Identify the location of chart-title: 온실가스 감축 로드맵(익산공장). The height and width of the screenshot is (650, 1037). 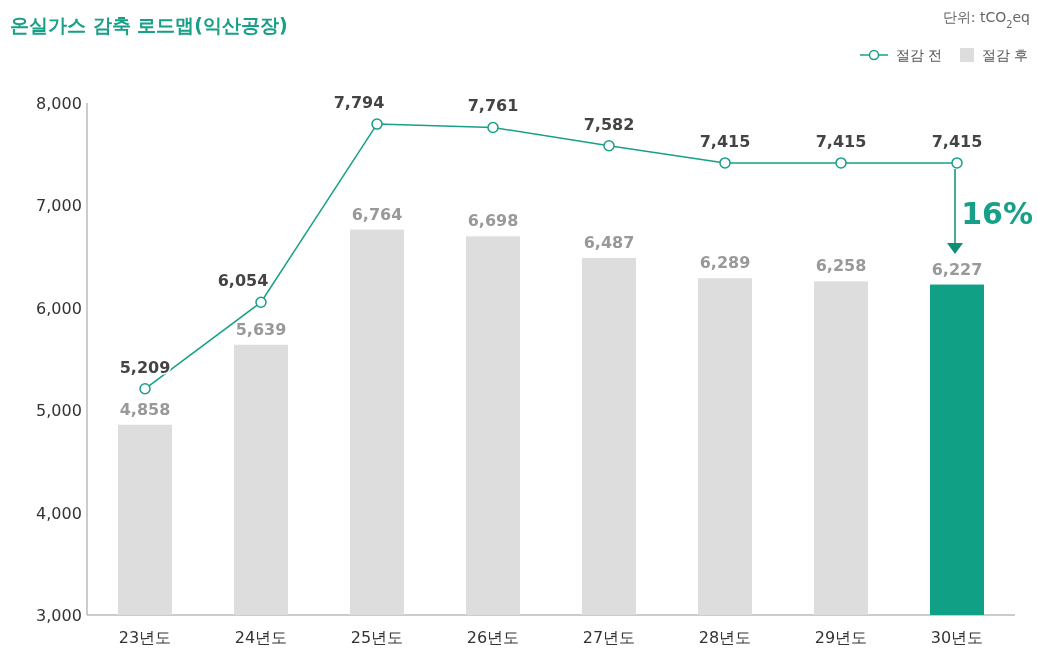
(149, 25).